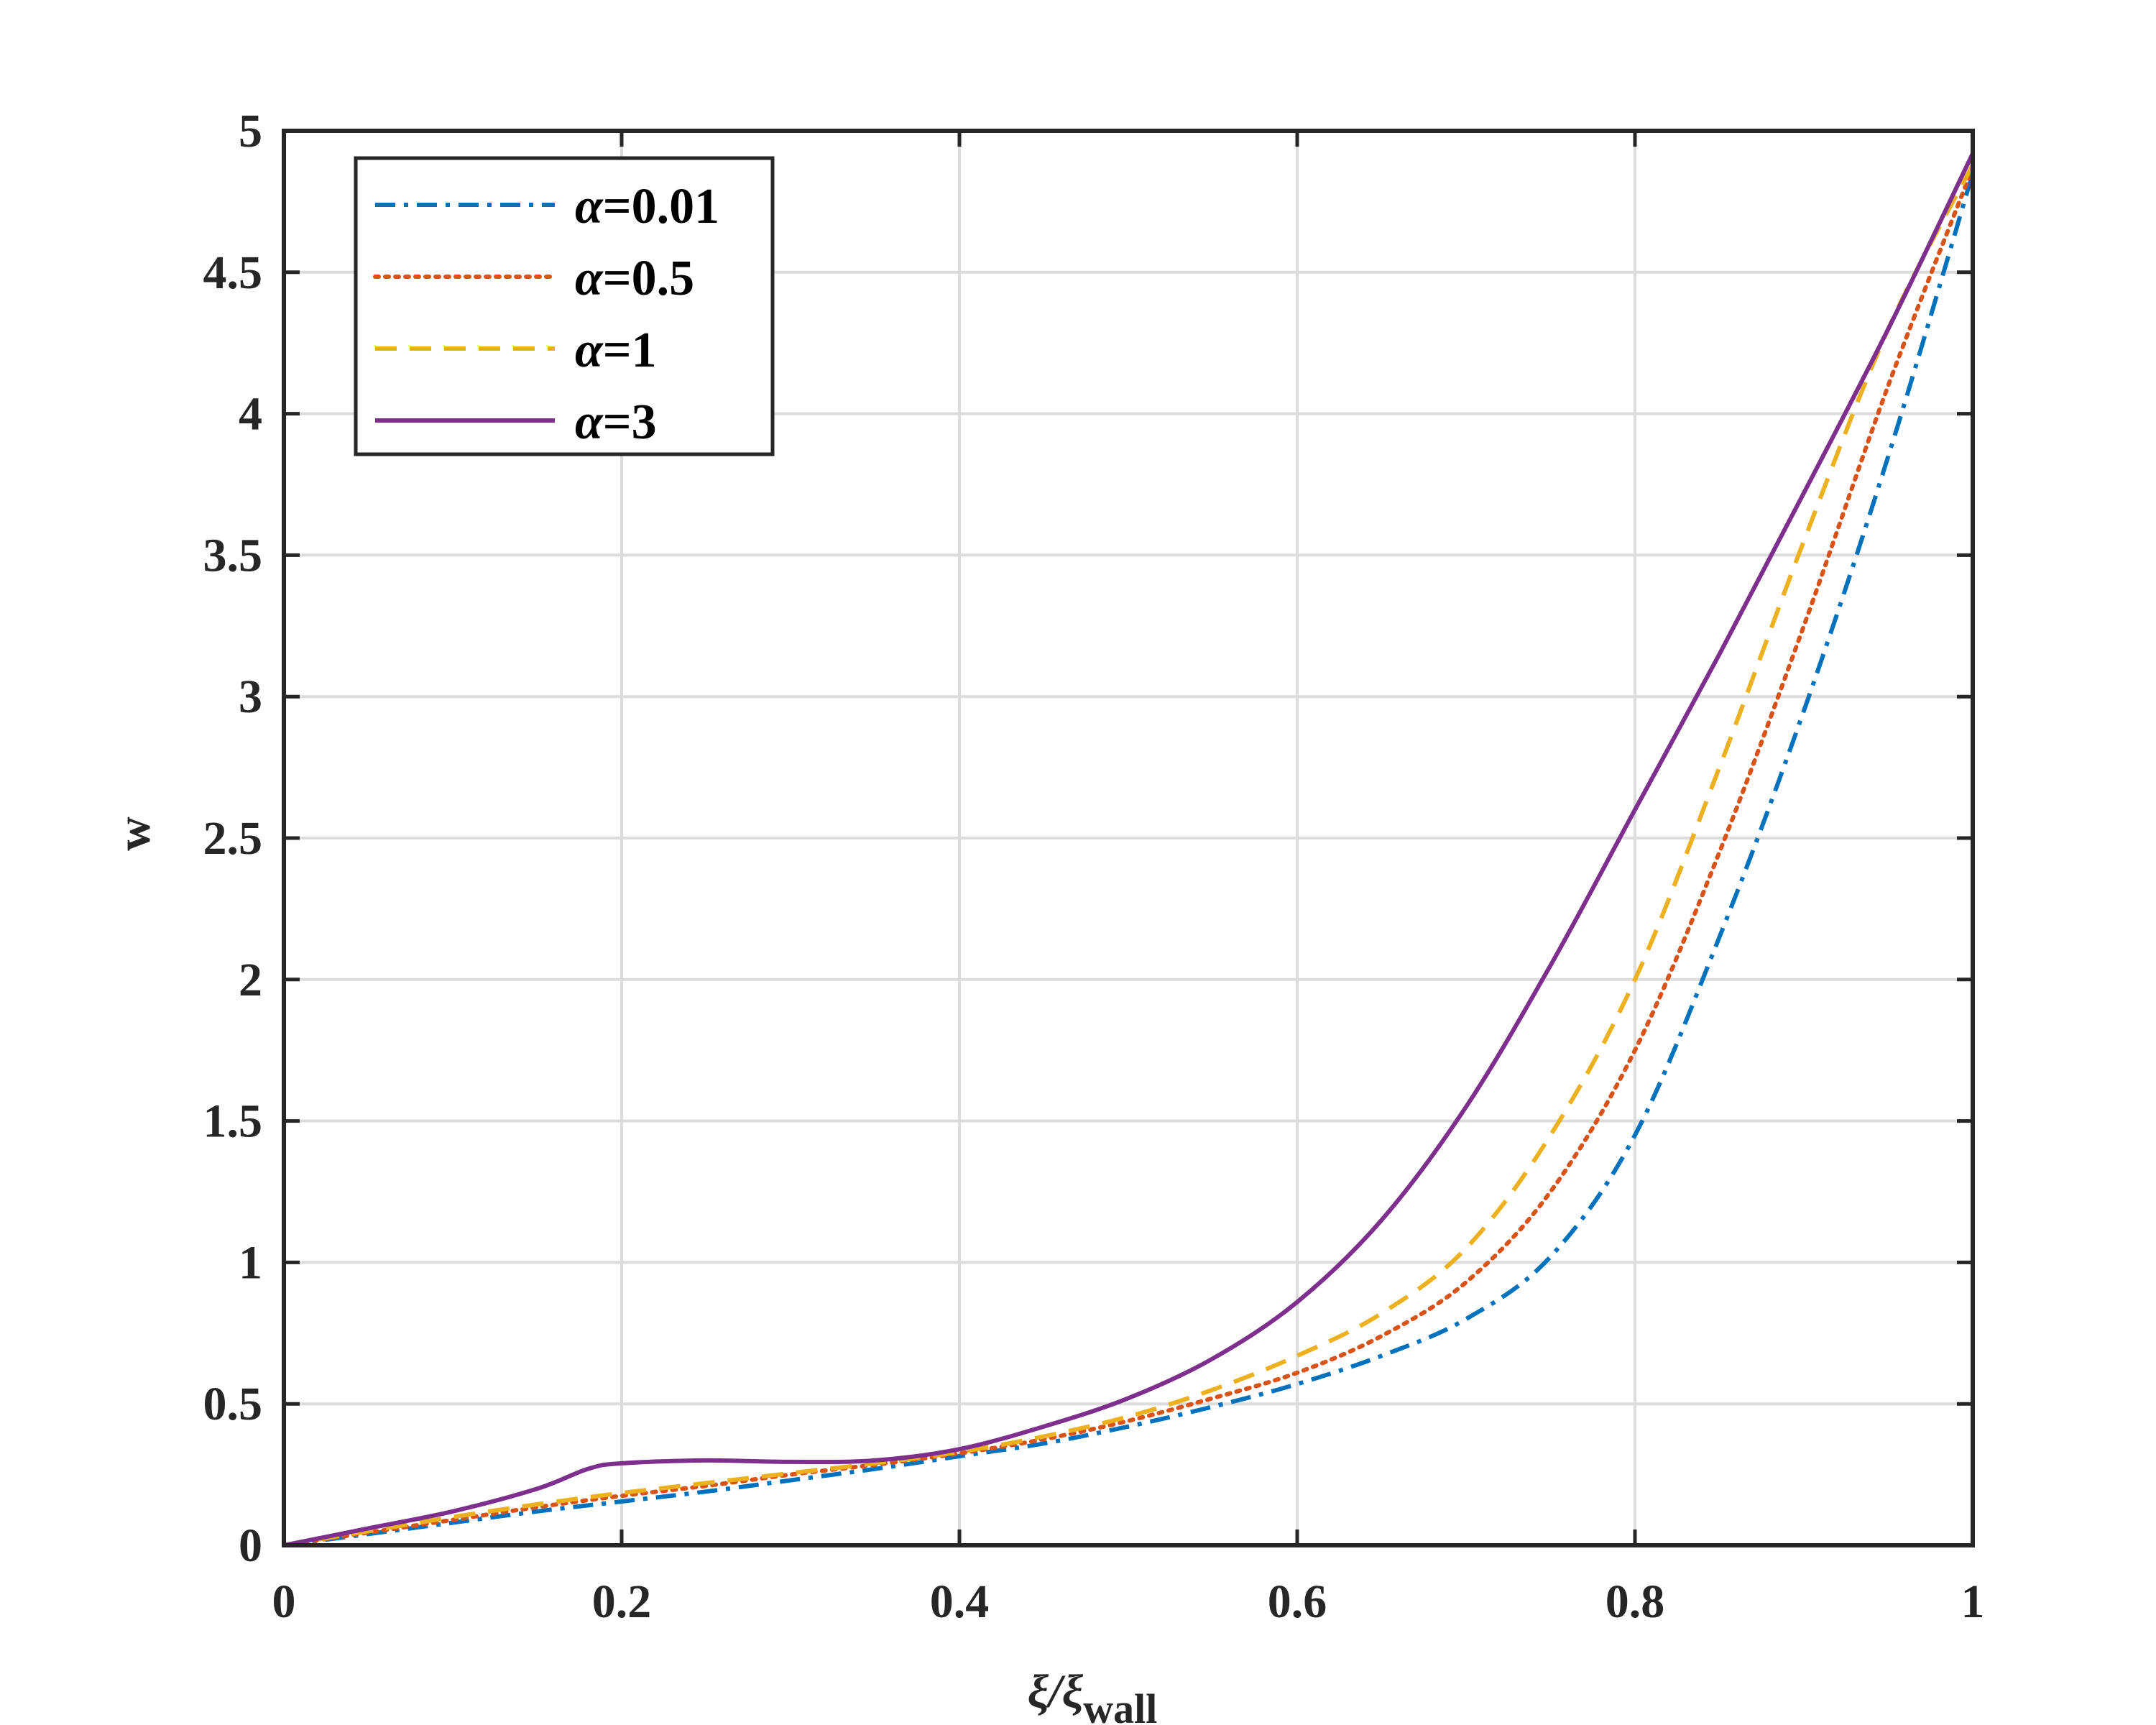  I want to click on y-tick-label: 1.5, so click(233, 1121).